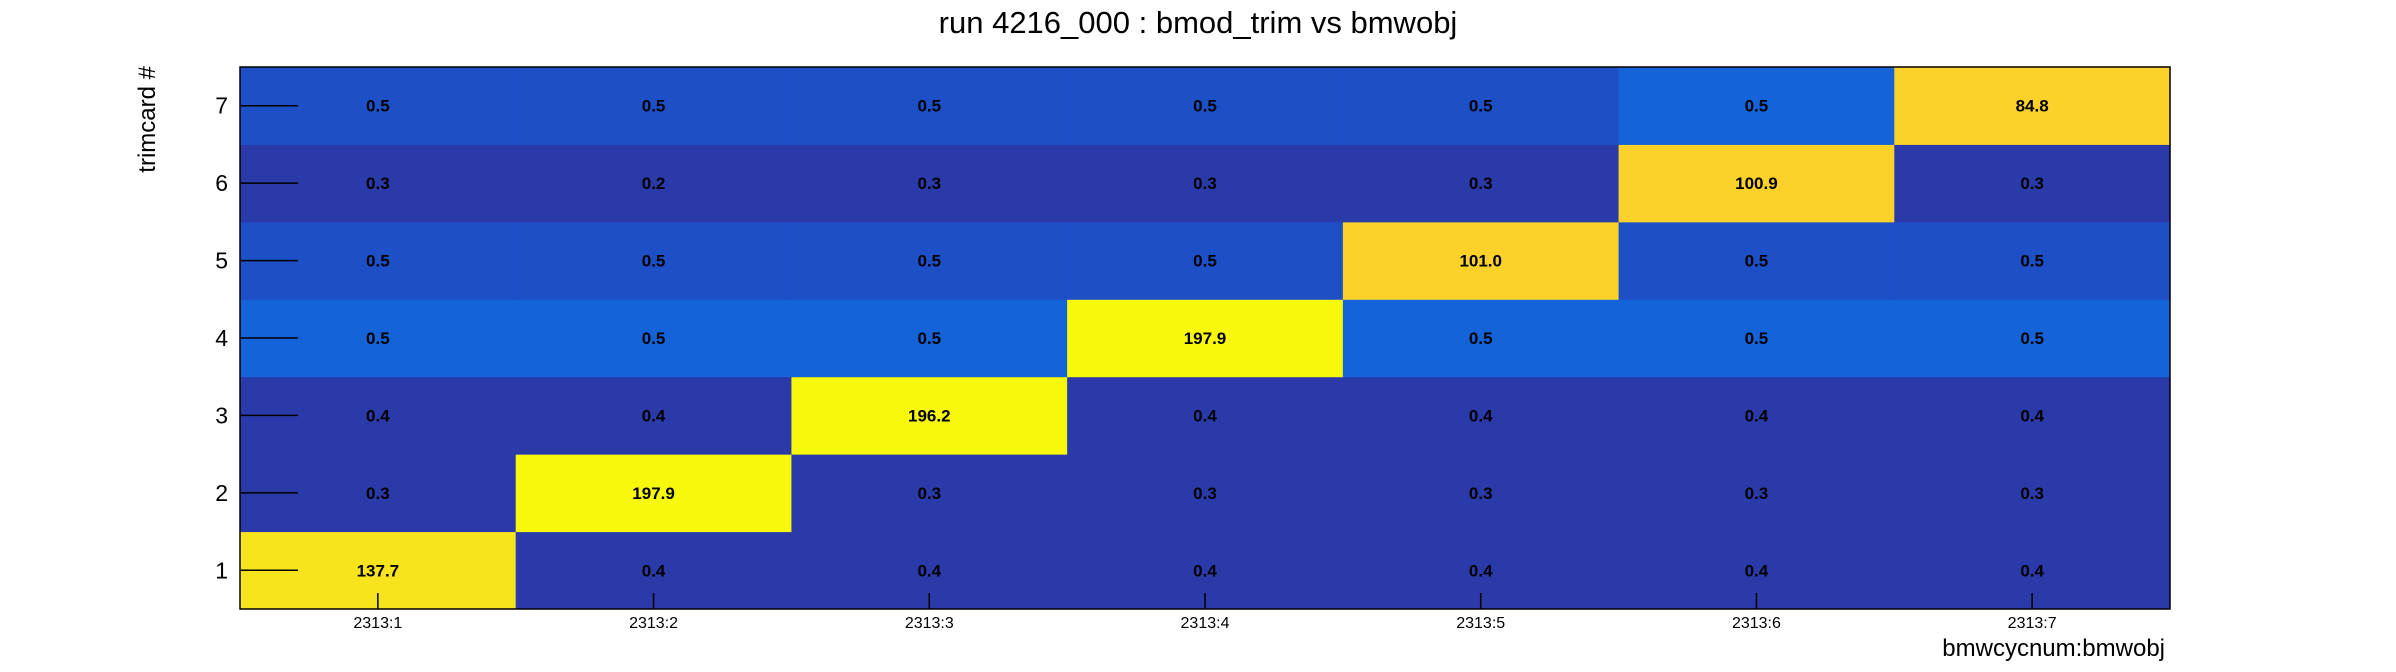  I want to click on y-tick-label: 5, so click(221, 261).